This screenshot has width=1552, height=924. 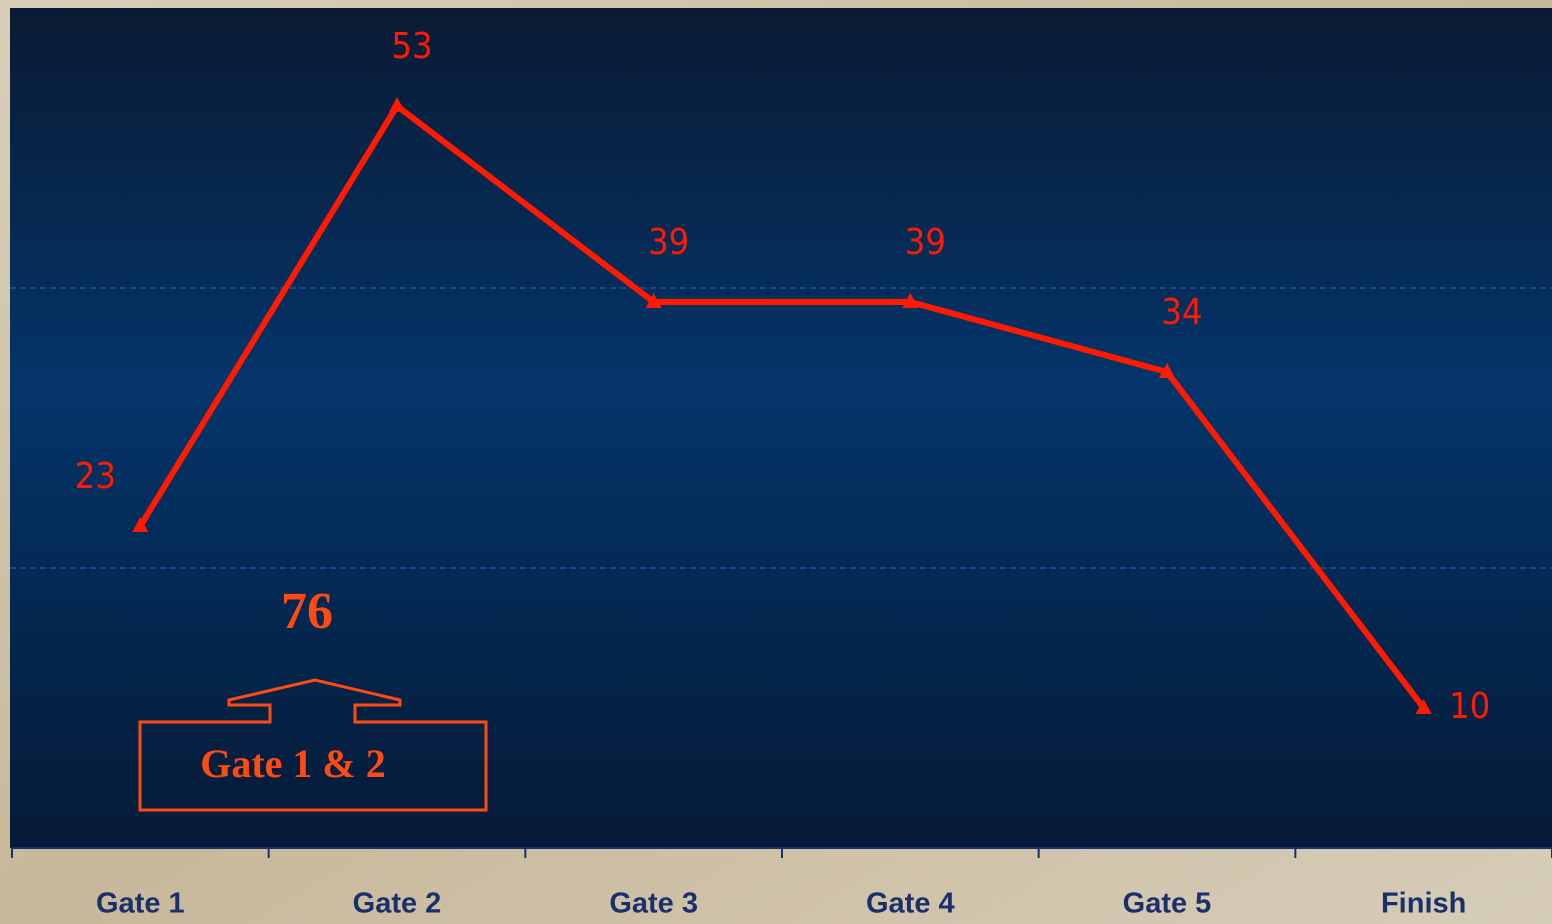 I want to click on x-tick-label: Gate 4, so click(x=910, y=904).